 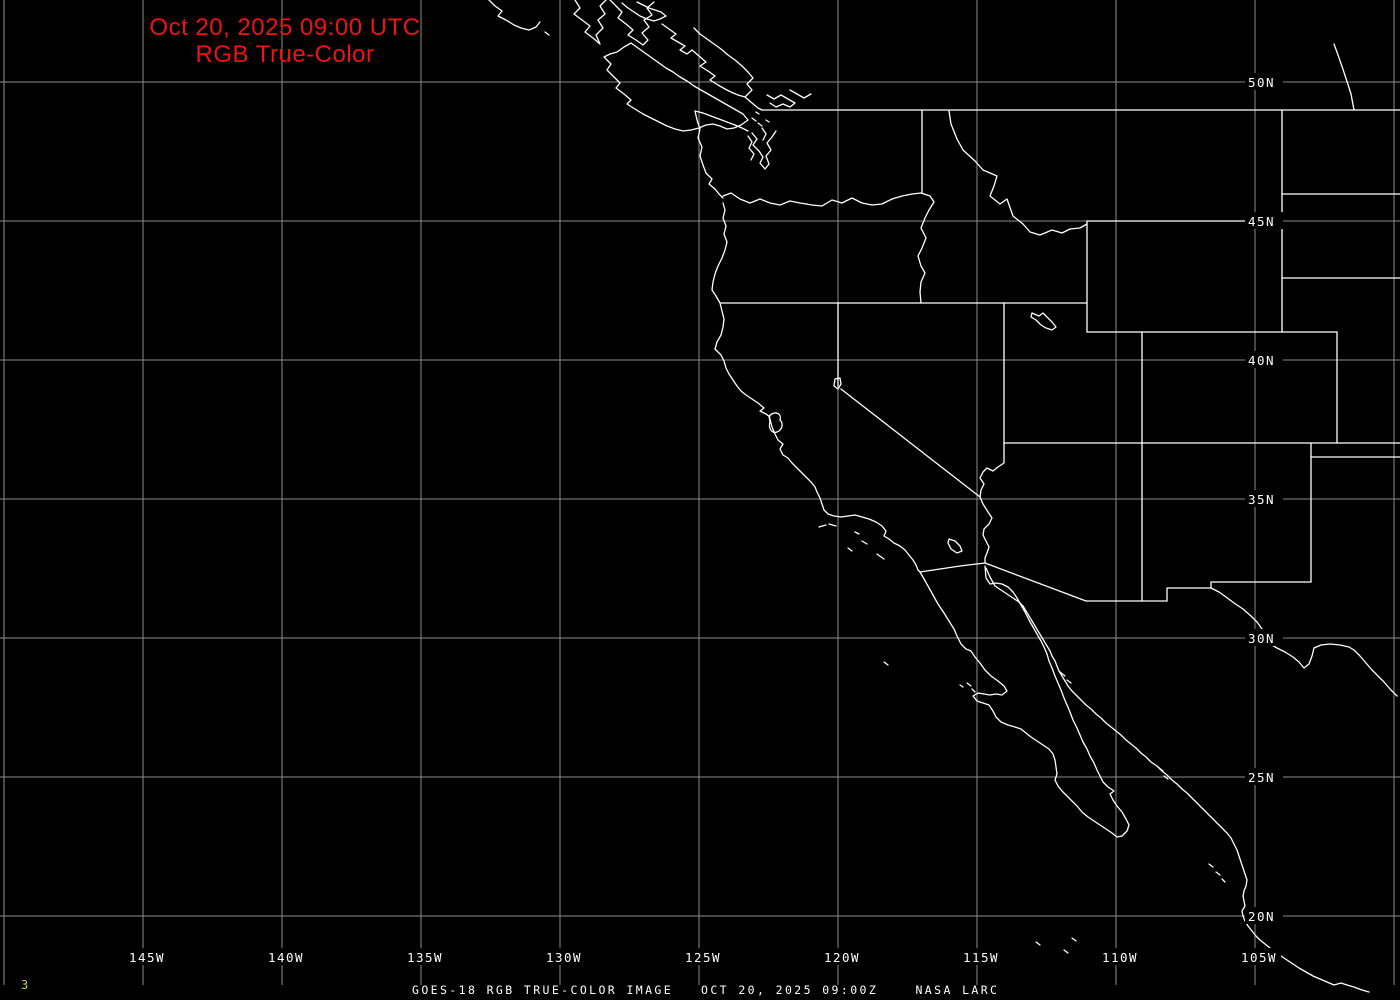 I want to click on lon-label: 125W, so click(x=703, y=957).